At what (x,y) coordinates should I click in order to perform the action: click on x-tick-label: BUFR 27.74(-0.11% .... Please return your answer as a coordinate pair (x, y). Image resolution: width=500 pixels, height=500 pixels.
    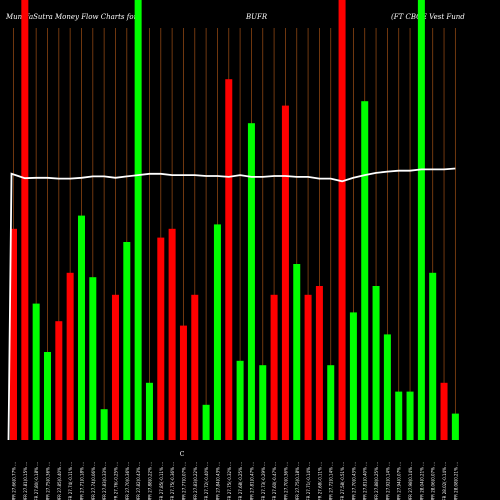
    Looking at the image, I should click on (70, 481).